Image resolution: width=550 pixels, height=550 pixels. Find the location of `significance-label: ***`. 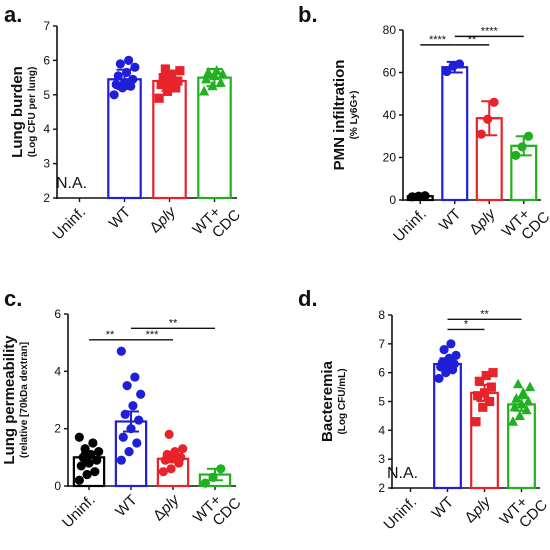

significance-label: *** is located at coordinates (153, 335).